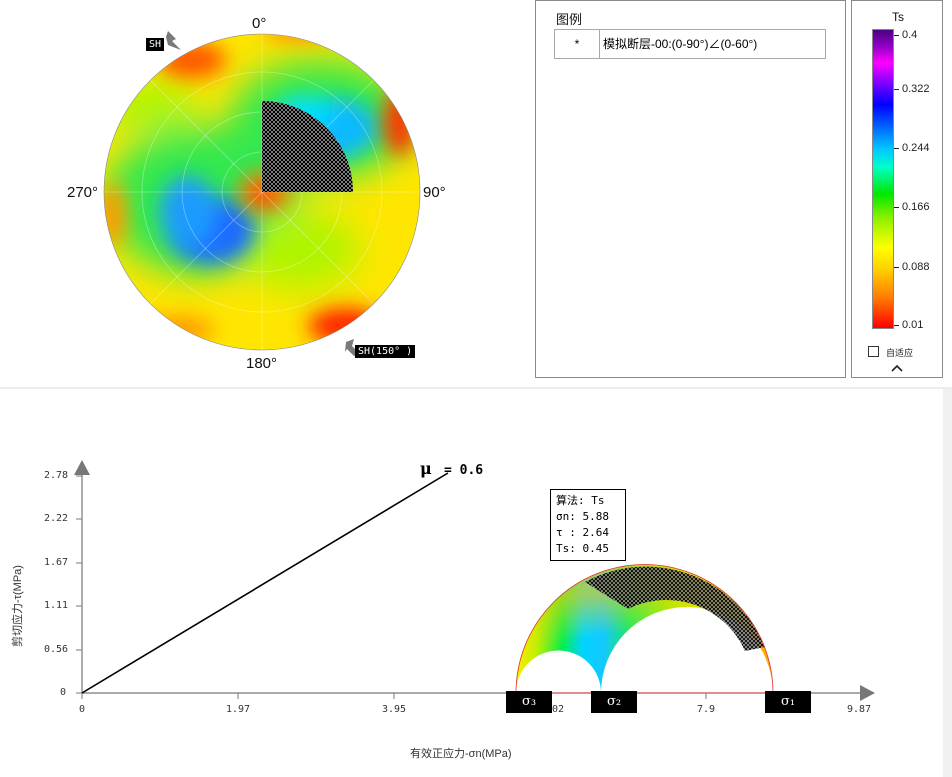 This screenshot has width=952, height=777. What do you see at coordinates (426, 468) in the screenshot?
I see `mu-symbol: μ` at bounding box center [426, 468].